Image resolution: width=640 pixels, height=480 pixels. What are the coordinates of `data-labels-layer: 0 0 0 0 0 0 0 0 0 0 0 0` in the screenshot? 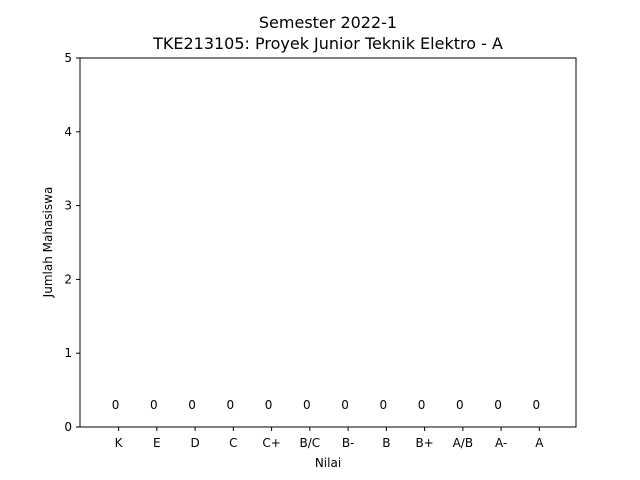 It's located at (326, 405).